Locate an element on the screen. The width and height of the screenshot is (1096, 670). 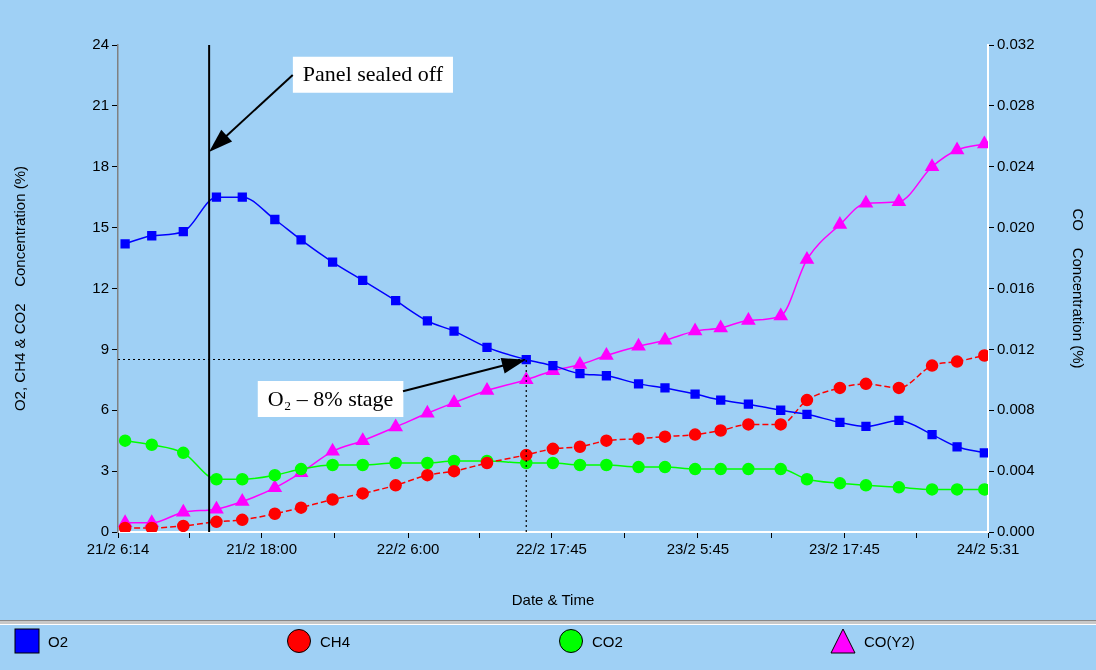
x-tick-label: 23/2 5:45 is located at coordinates (698, 549).